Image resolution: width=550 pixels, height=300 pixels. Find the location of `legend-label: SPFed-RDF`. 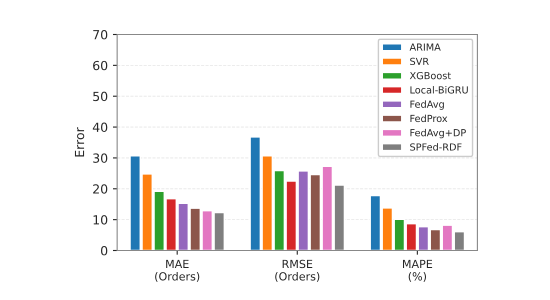

legend-label: SPFed-RDF is located at coordinates (436, 147).